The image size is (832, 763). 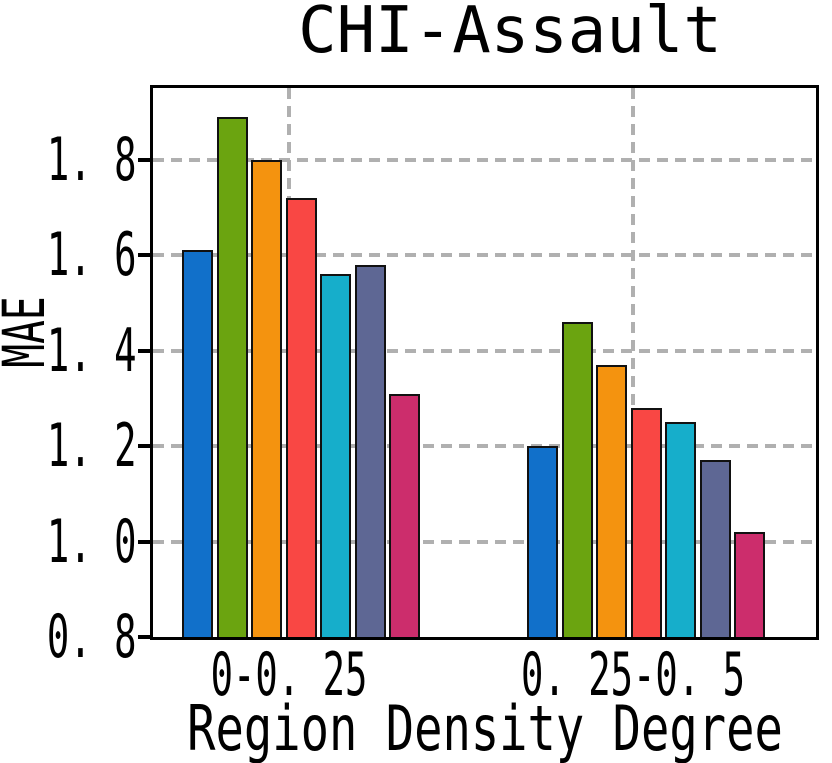 What do you see at coordinates (91, 255) in the screenshot?
I see `y-tick-label-text: 1. 6` at bounding box center [91, 255].